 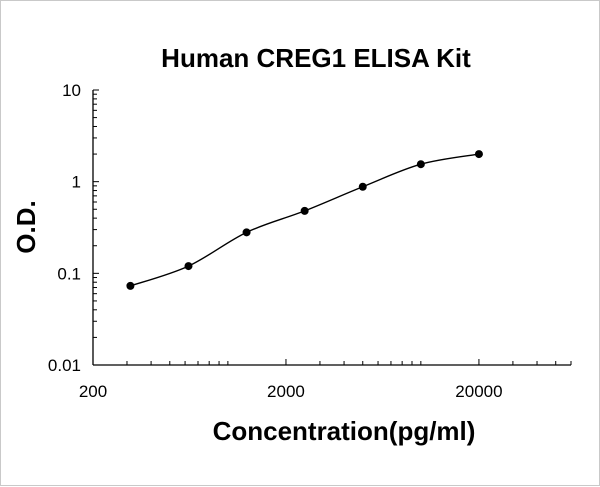 I want to click on chart-title: Human CREG1 ELISA Kit, so click(x=316, y=58).